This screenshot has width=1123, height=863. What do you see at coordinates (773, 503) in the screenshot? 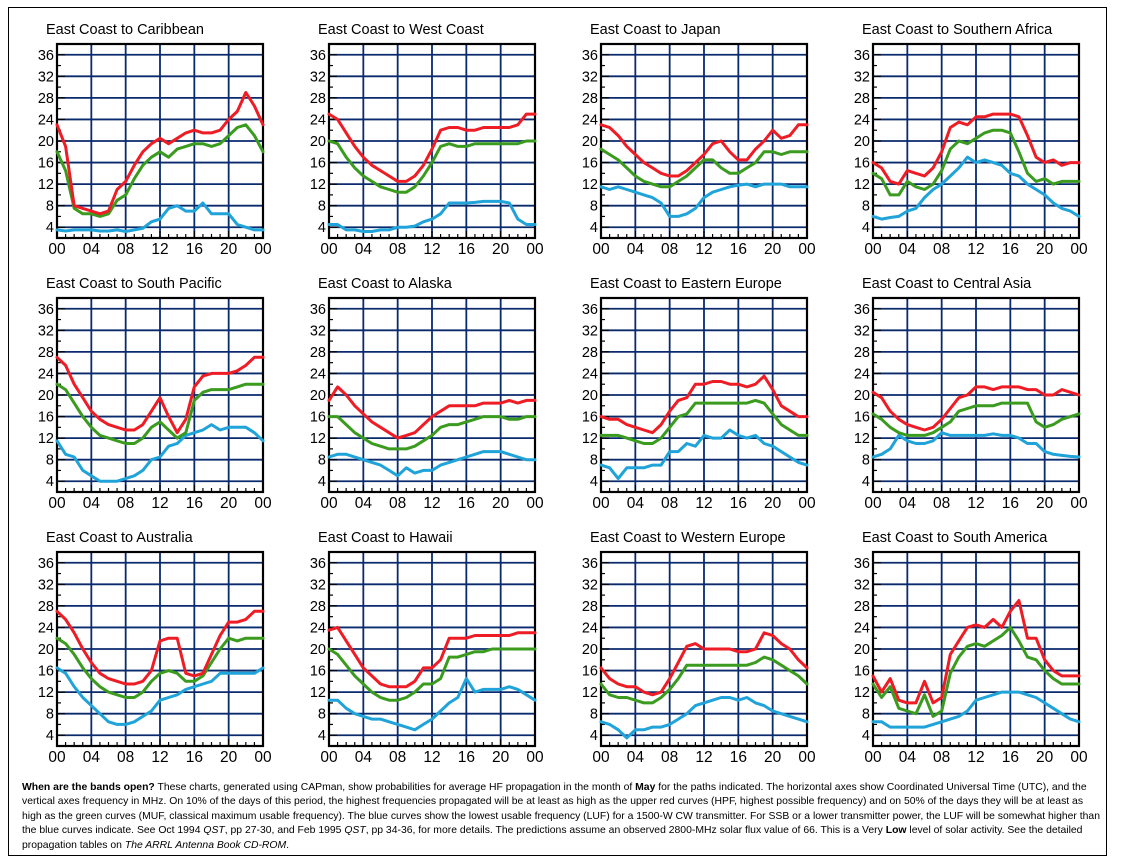
I see `x-tick-label: 20` at bounding box center [773, 503].